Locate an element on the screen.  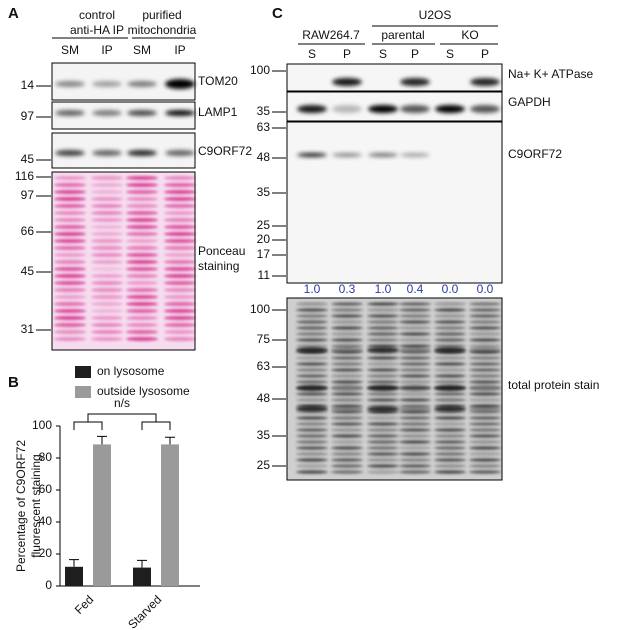
lane-label: IP is located at coordinates (106, 50).